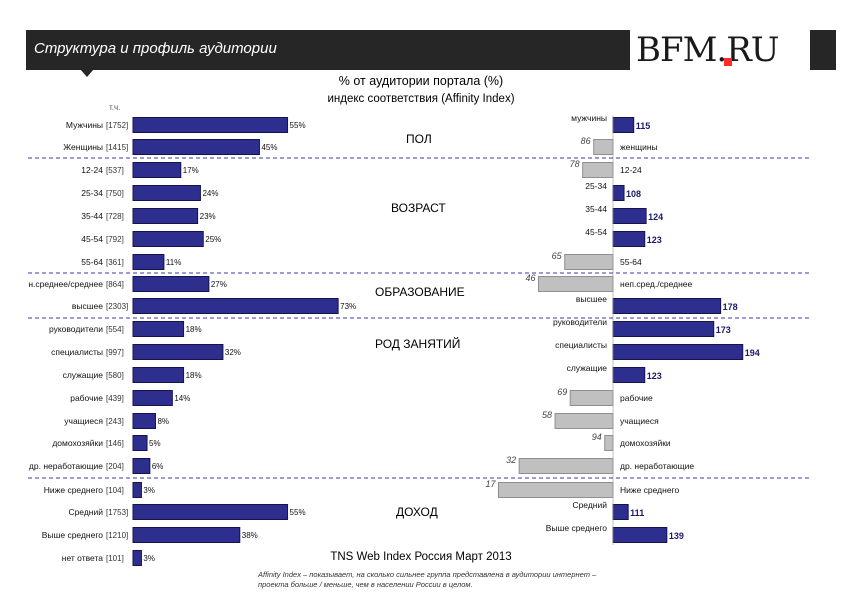 The width and height of the screenshot is (842, 596). Describe the element at coordinates (421, 81) in the screenshot. I see `chart-title-share: % от аудитории портала (%)` at that location.